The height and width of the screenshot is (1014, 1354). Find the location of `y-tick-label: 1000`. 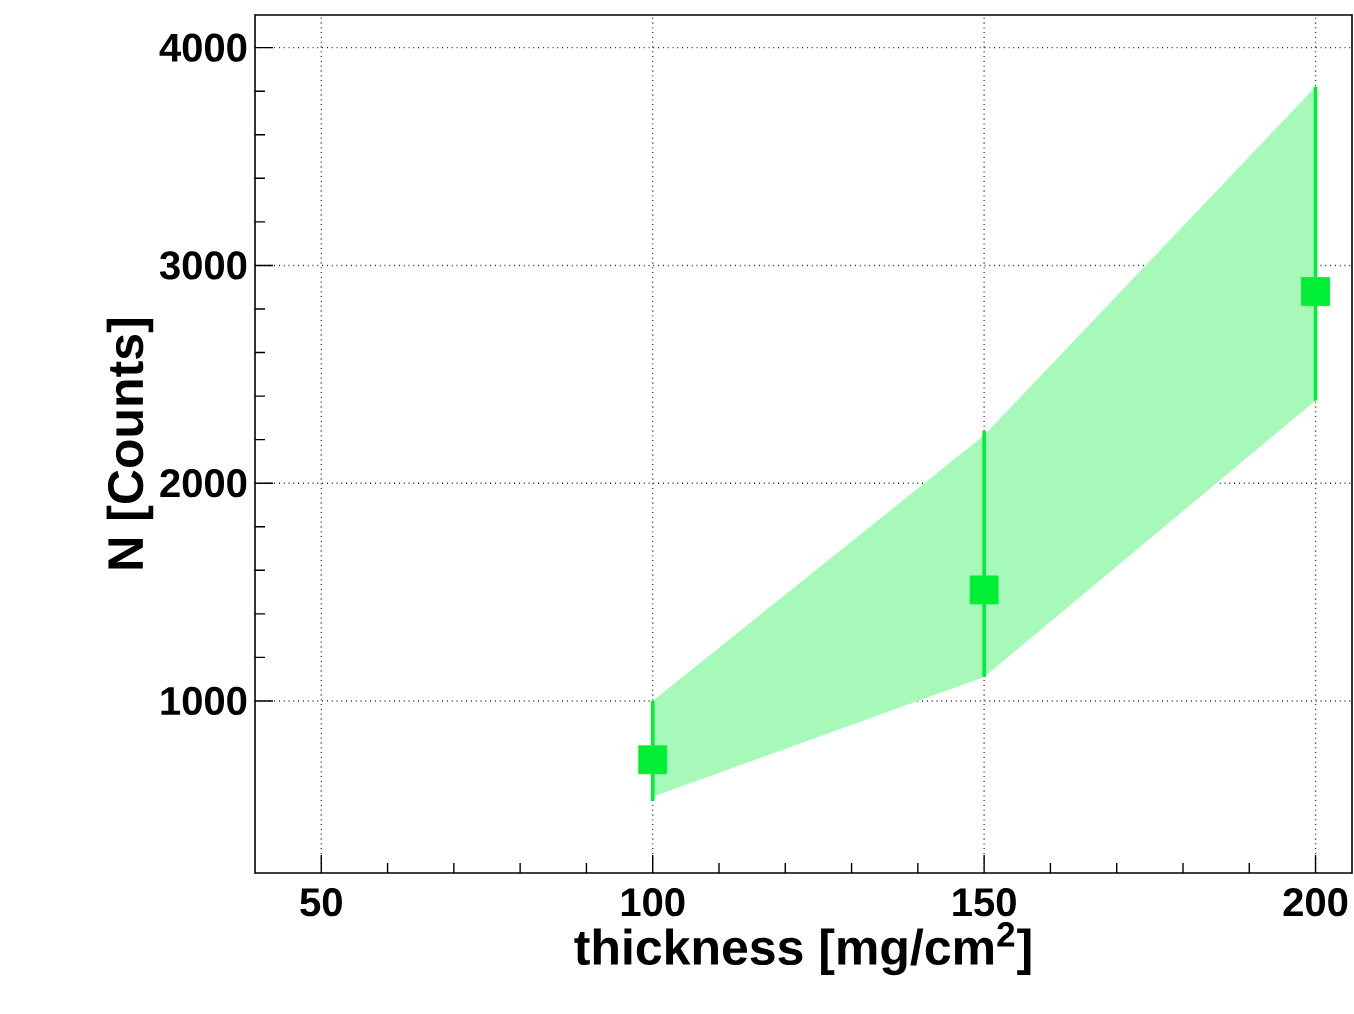

y-tick-label: 1000 is located at coordinates (204, 701).